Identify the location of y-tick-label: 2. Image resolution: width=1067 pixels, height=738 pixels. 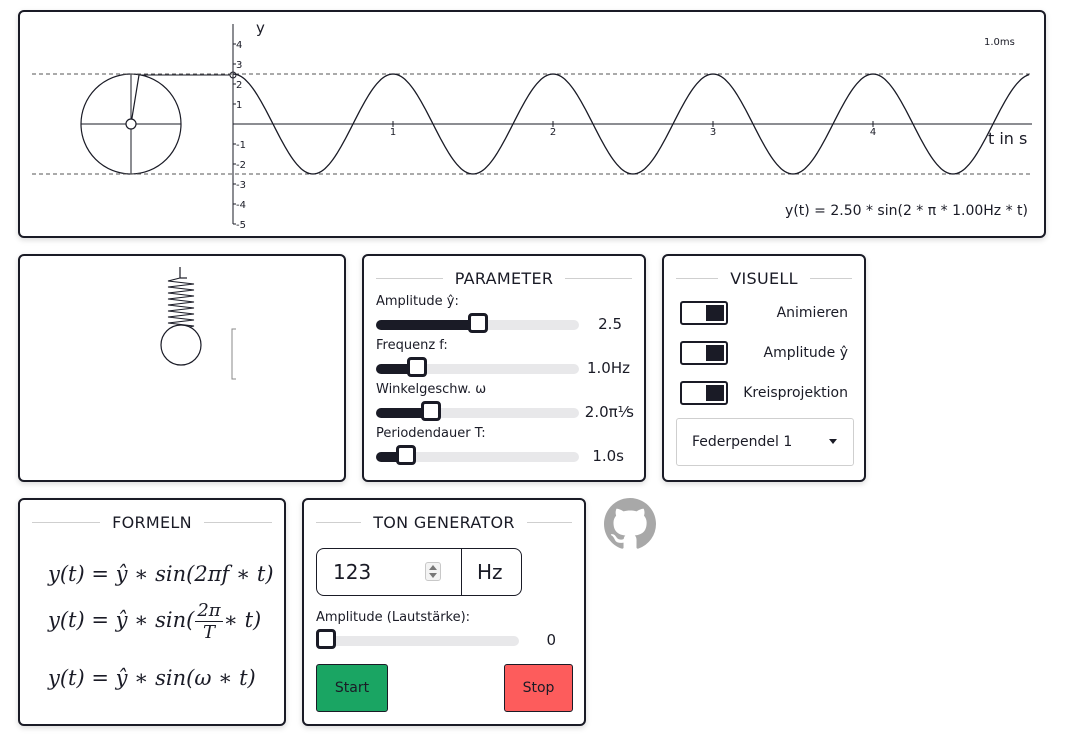
(239, 85).